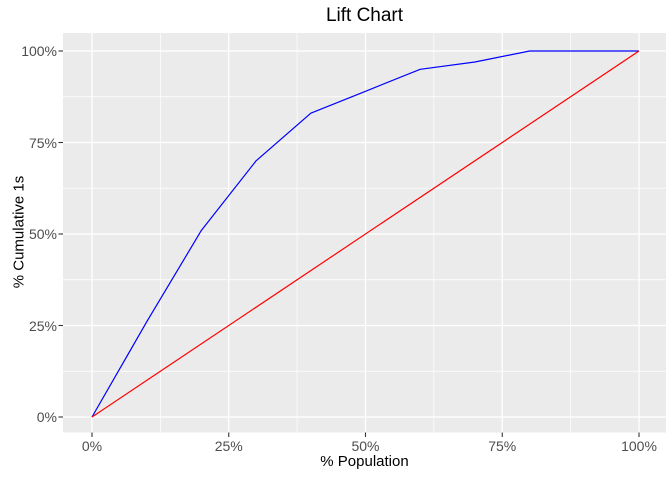 The image size is (672, 480). What do you see at coordinates (46, 417) in the screenshot?
I see `y-tick-label: 0%` at bounding box center [46, 417].